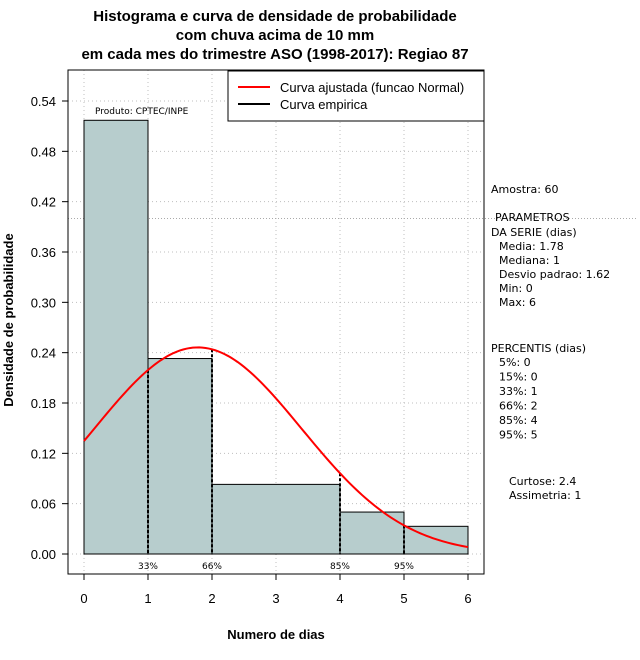 Image resolution: width=640 pixels, height=660 pixels. I want to click on y-tick-label: 0.54, so click(43, 101).